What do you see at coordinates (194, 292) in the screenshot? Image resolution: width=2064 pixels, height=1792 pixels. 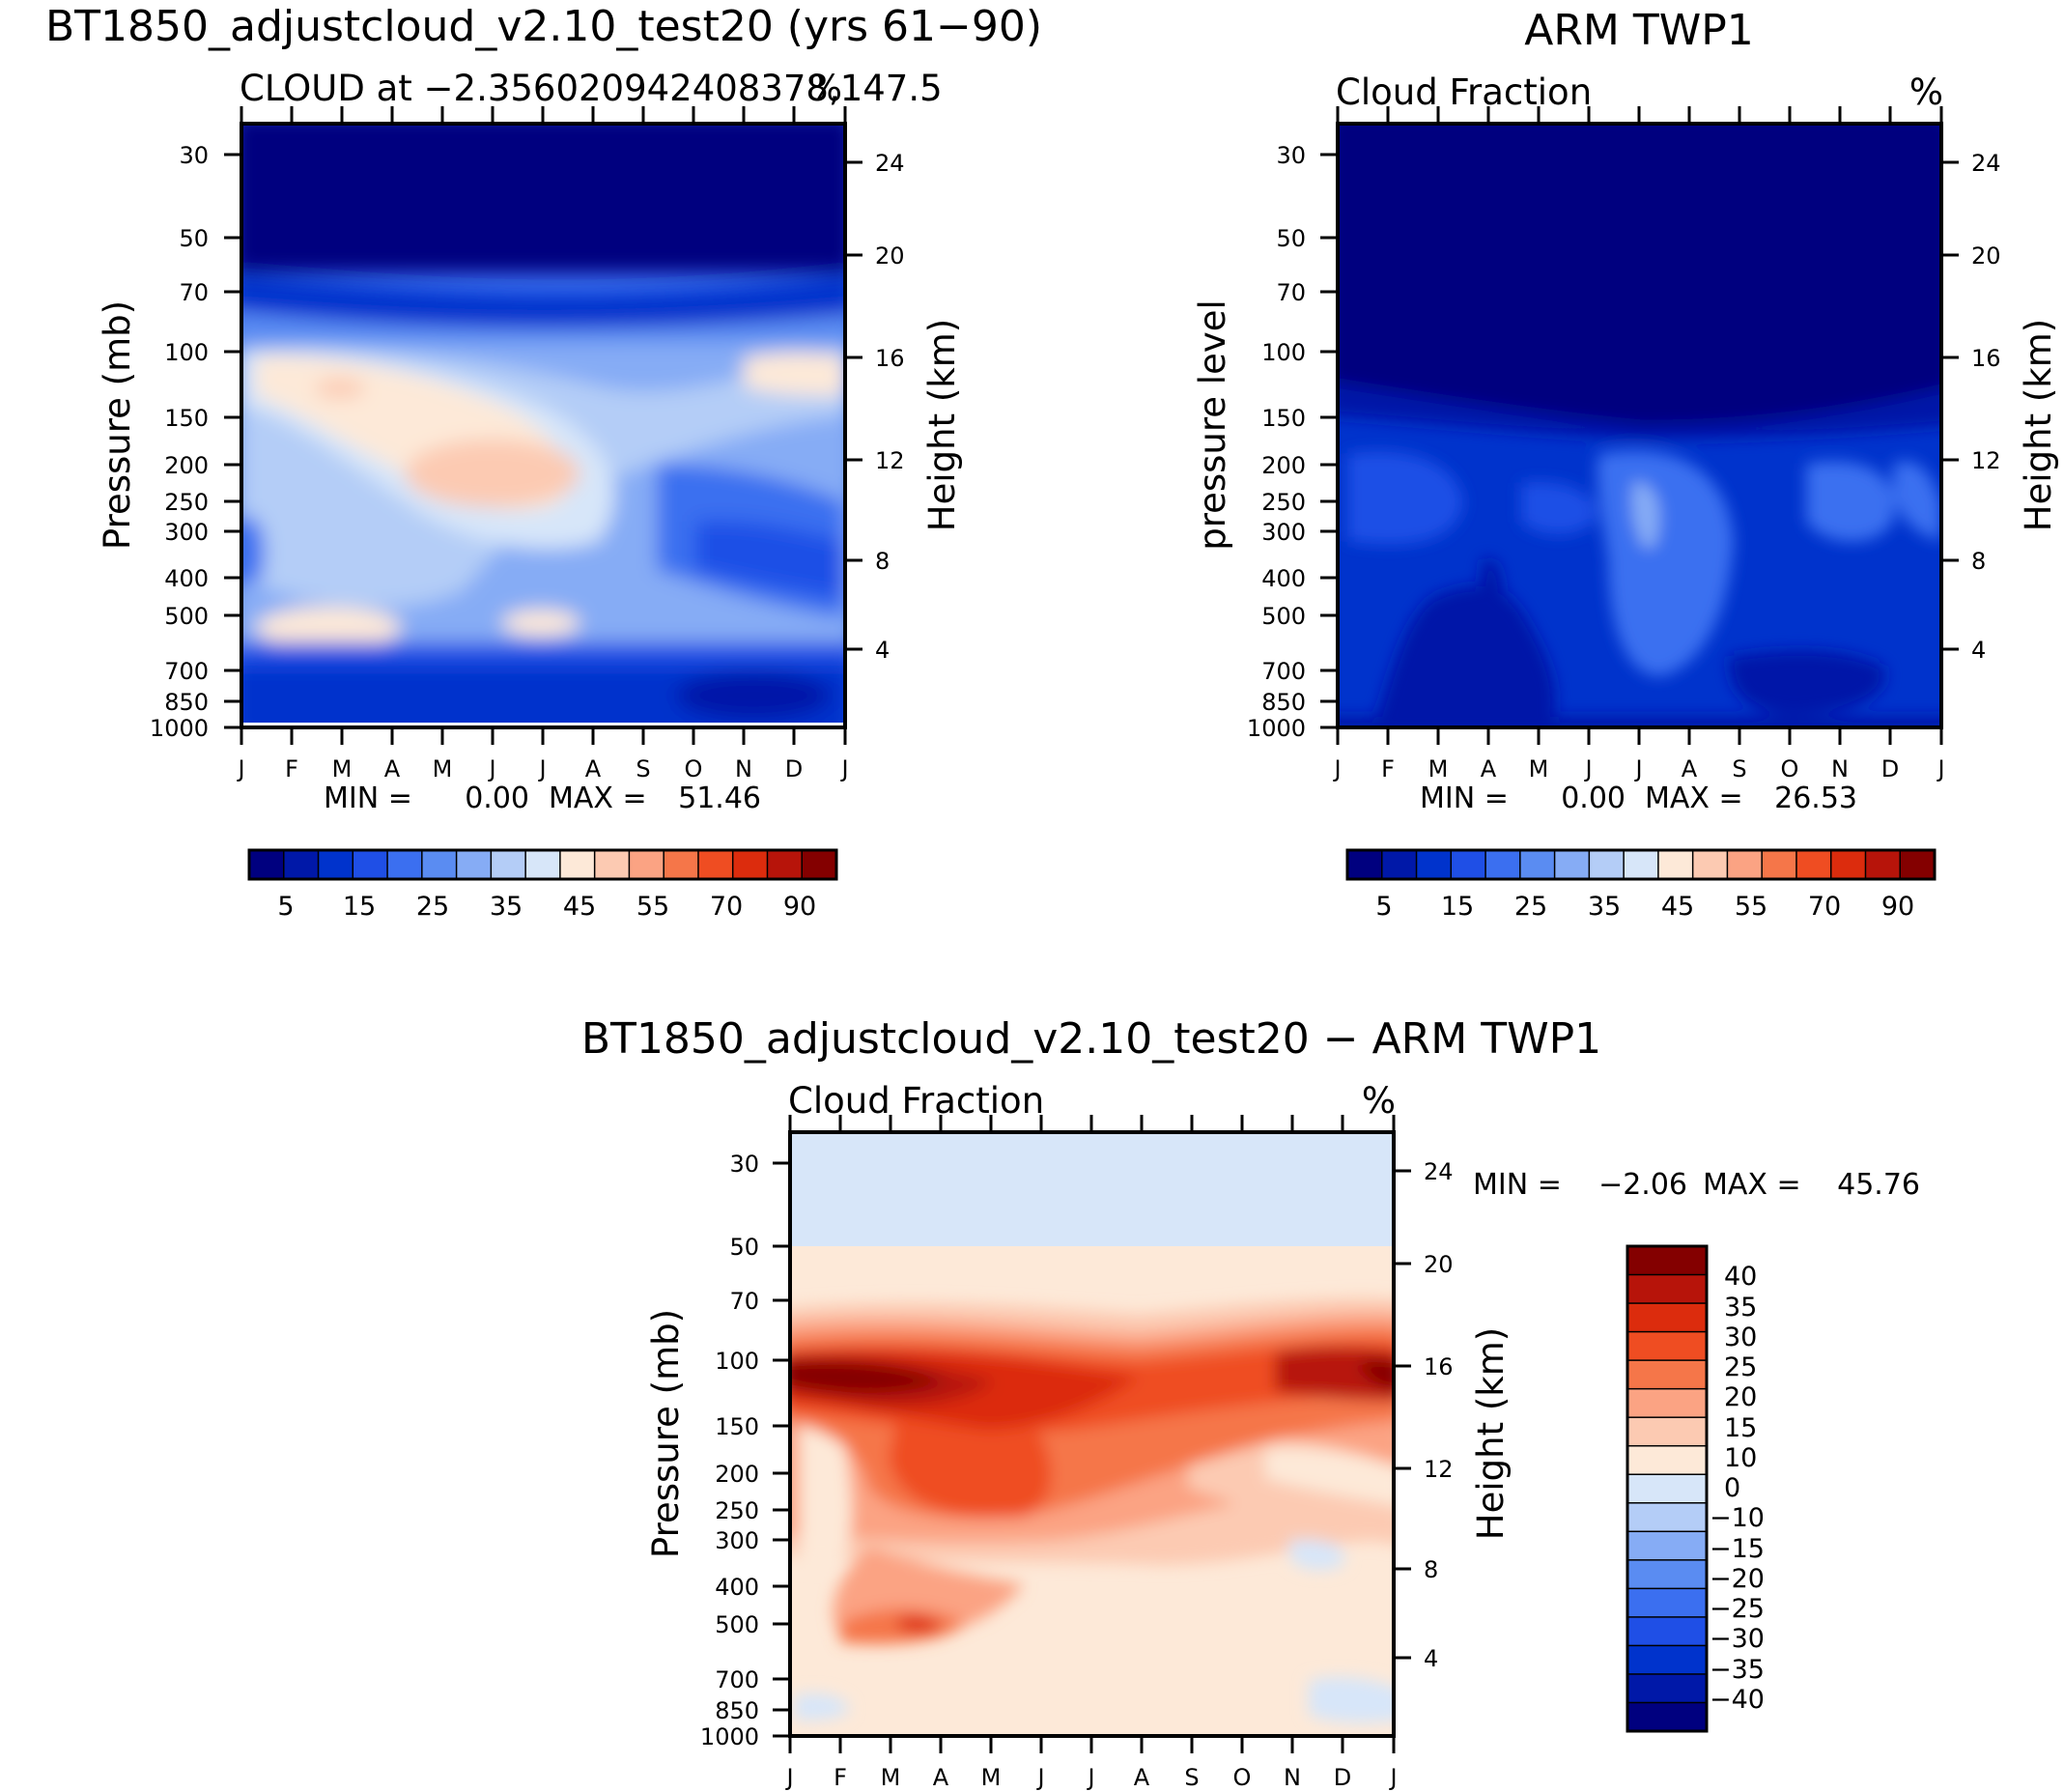 I see `y-tick-label: 70` at bounding box center [194, 292].